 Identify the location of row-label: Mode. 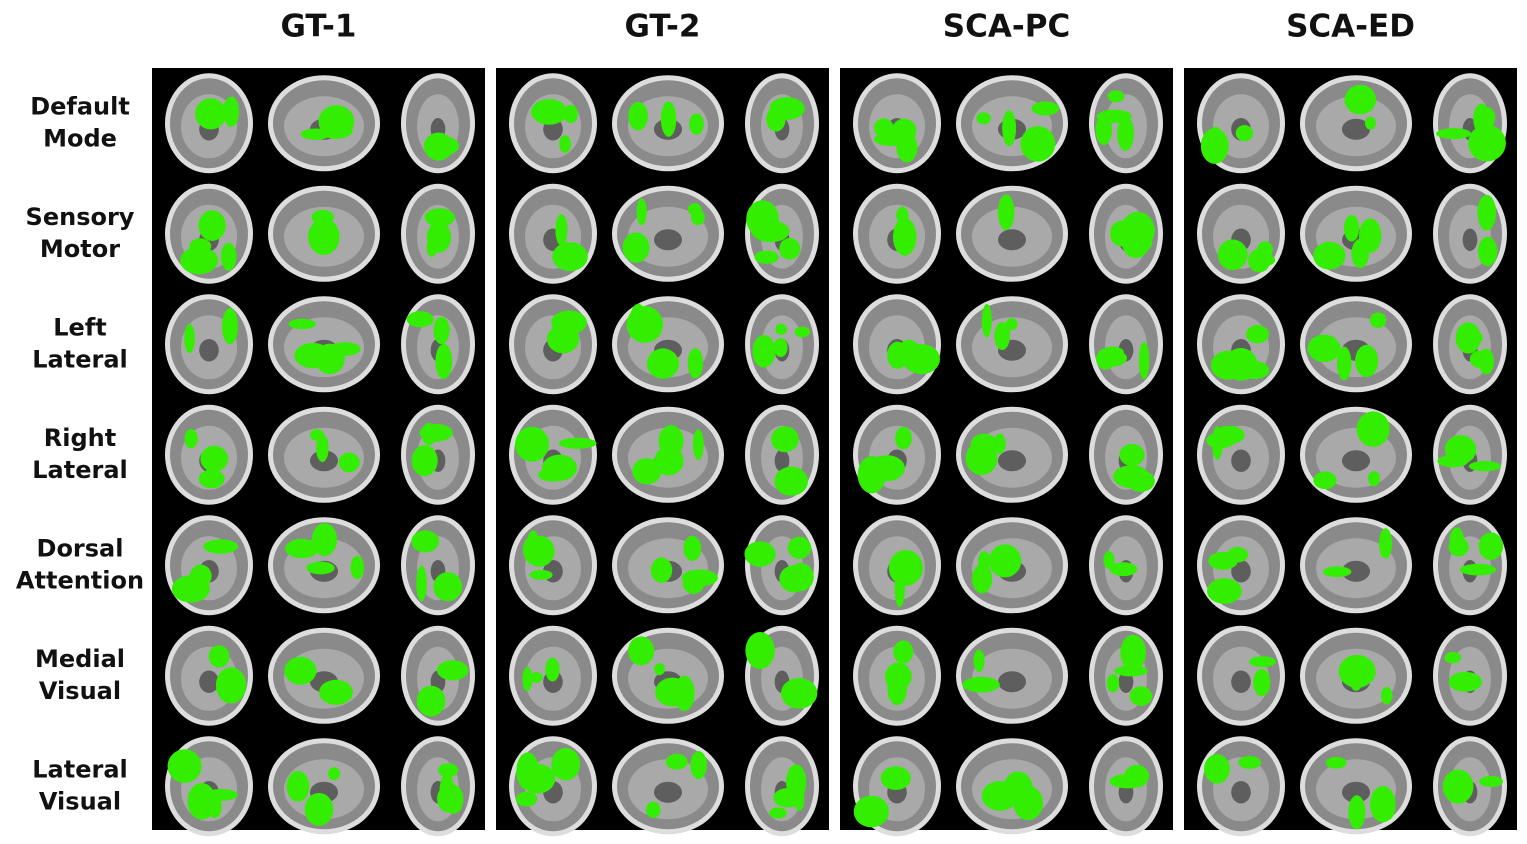
(80, 138).